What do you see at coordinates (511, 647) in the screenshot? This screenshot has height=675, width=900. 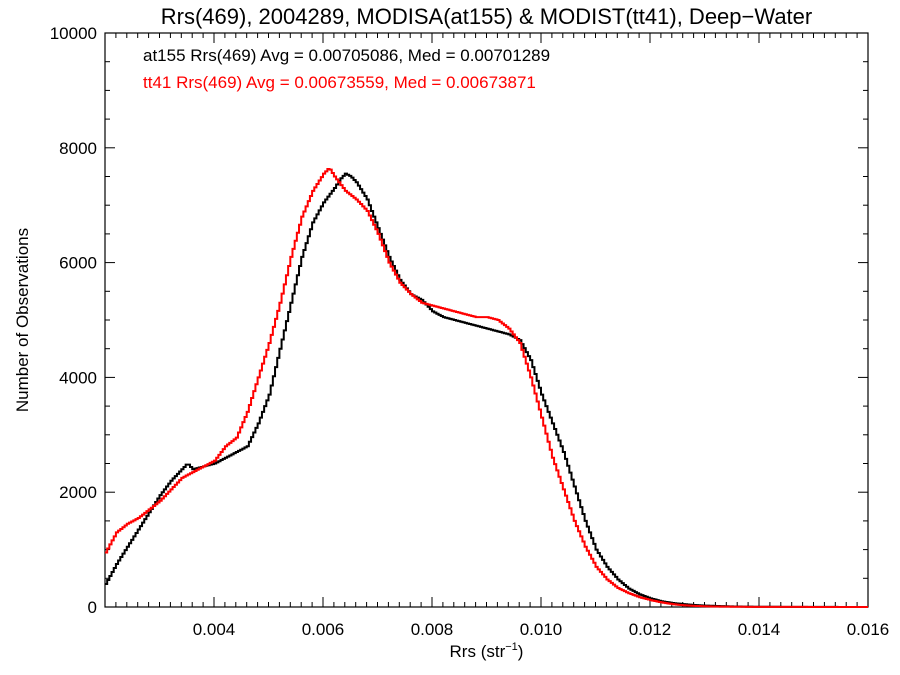 I see `x-axis-label-sup: −1` at bounding box center [511, 647].